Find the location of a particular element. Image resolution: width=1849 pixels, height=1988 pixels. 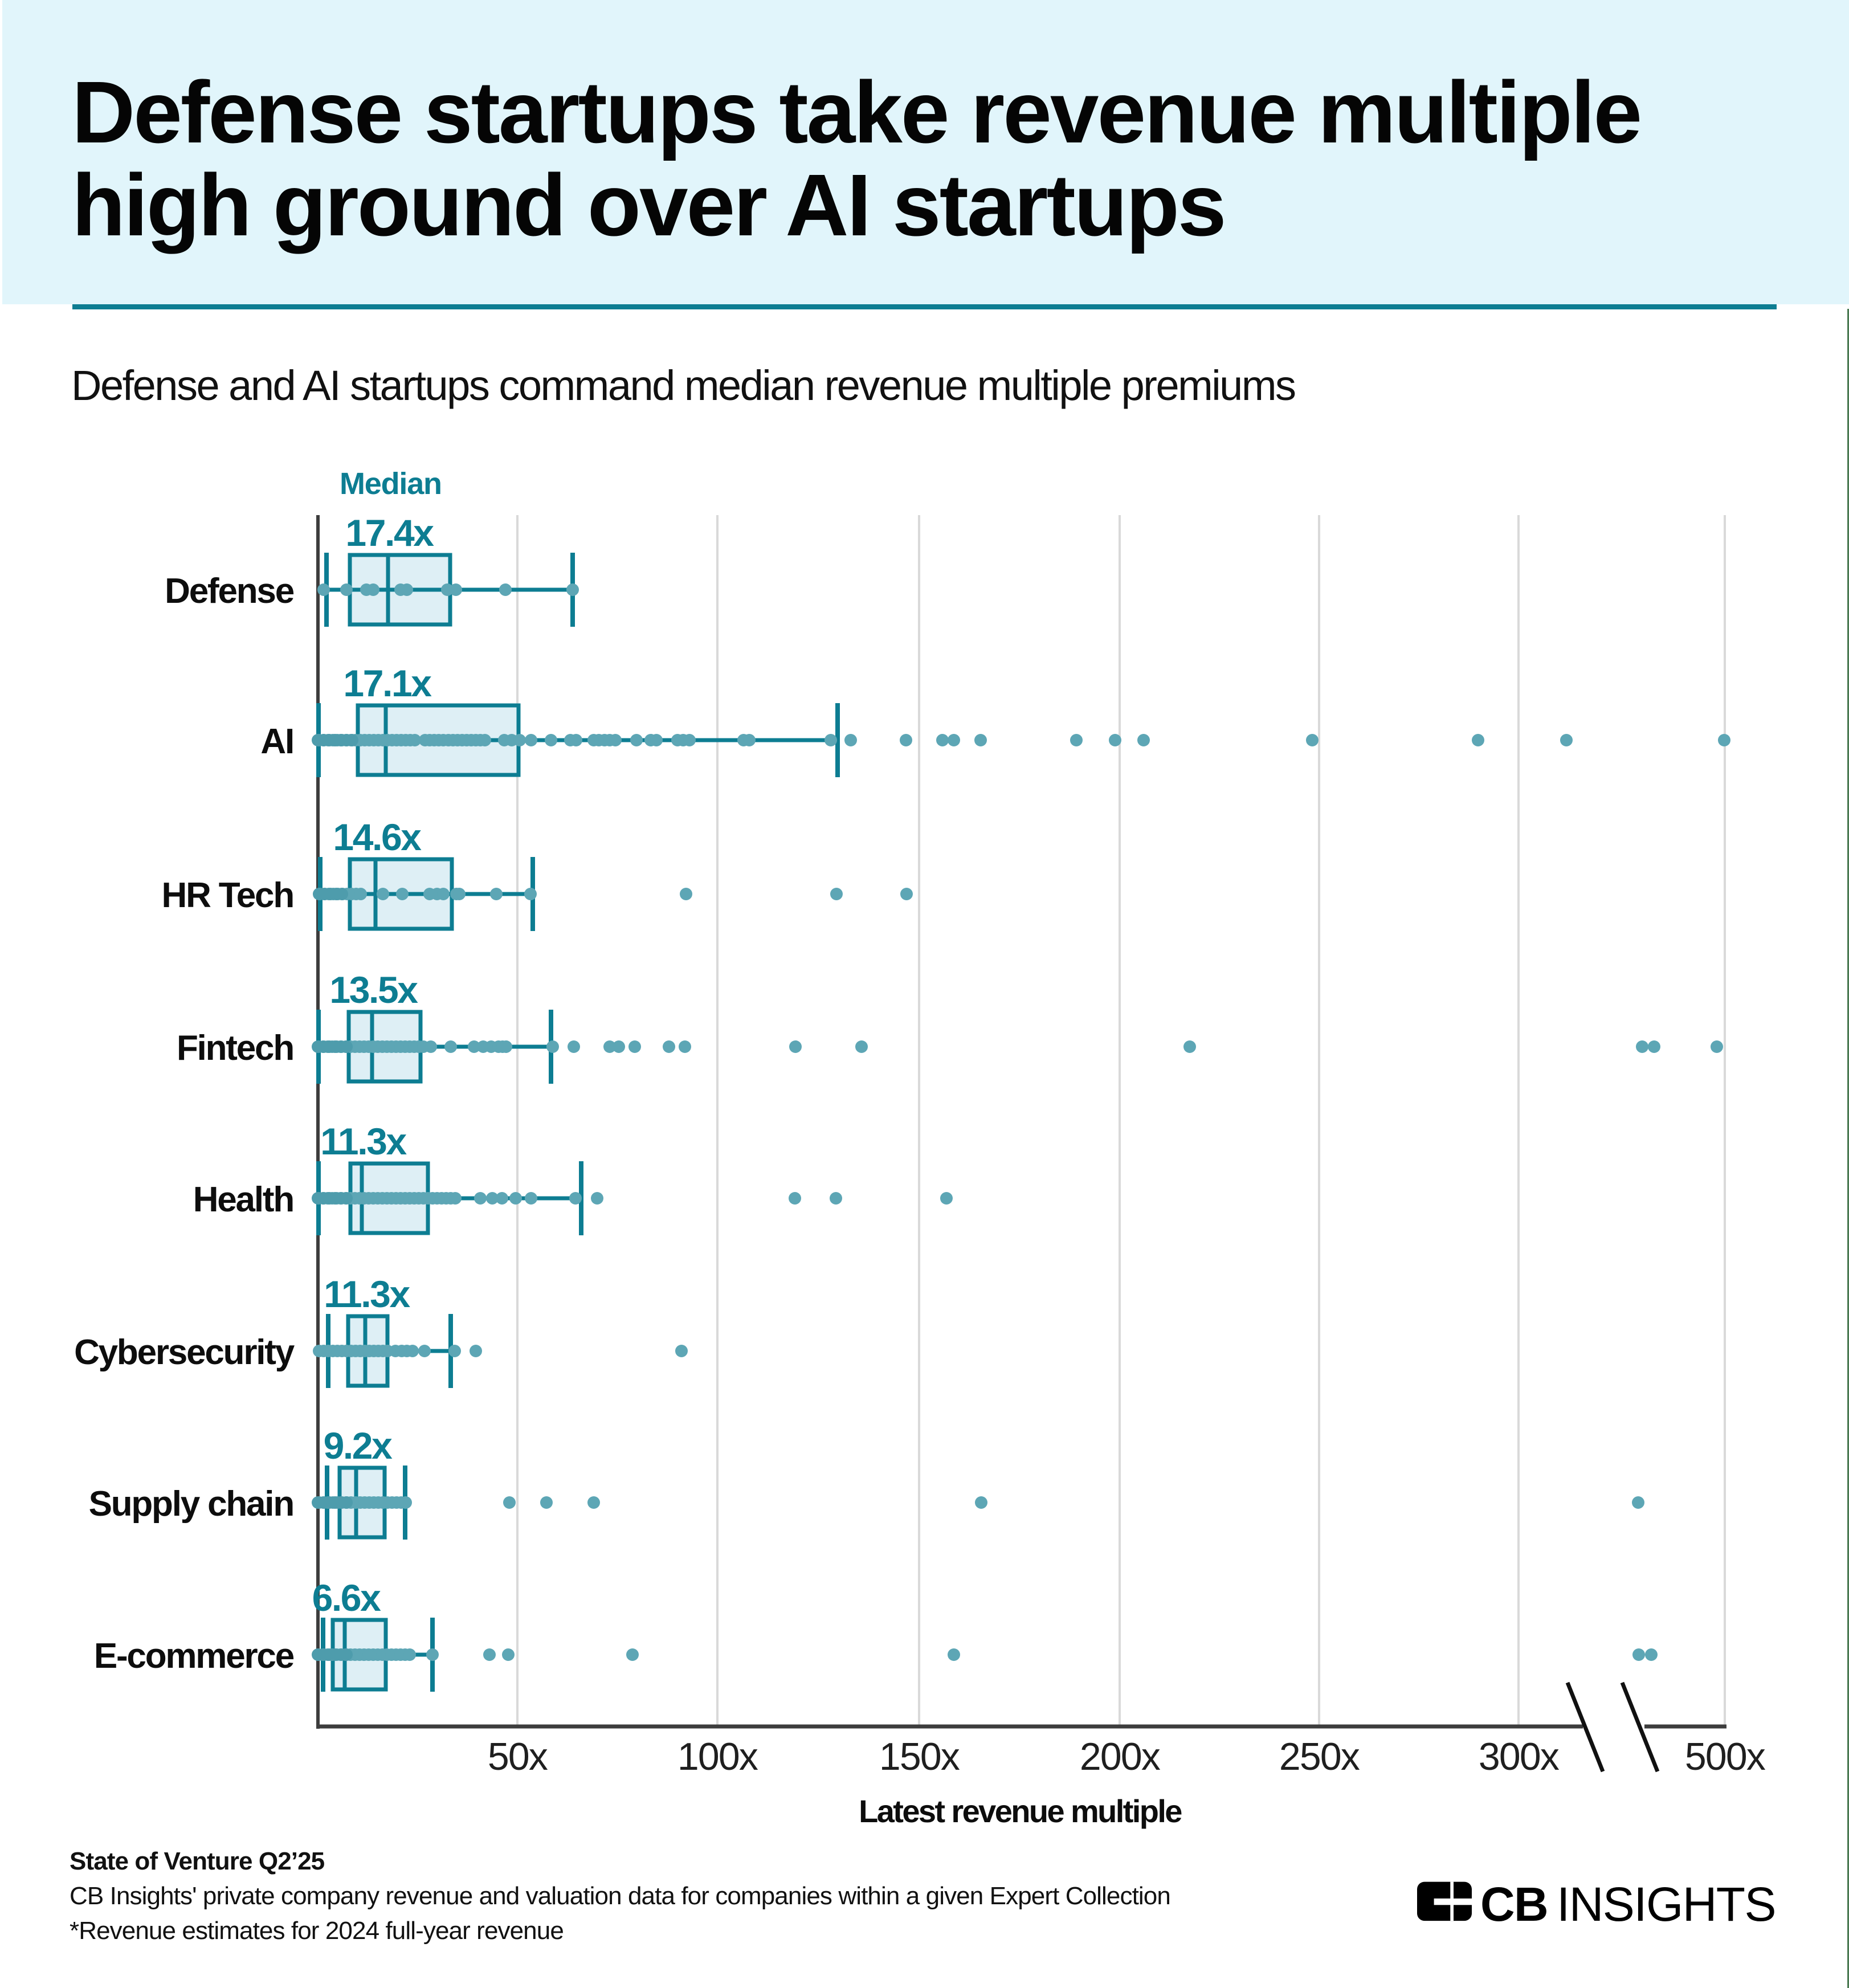

svg-text: 150x is located at coordinates (919, 1757).